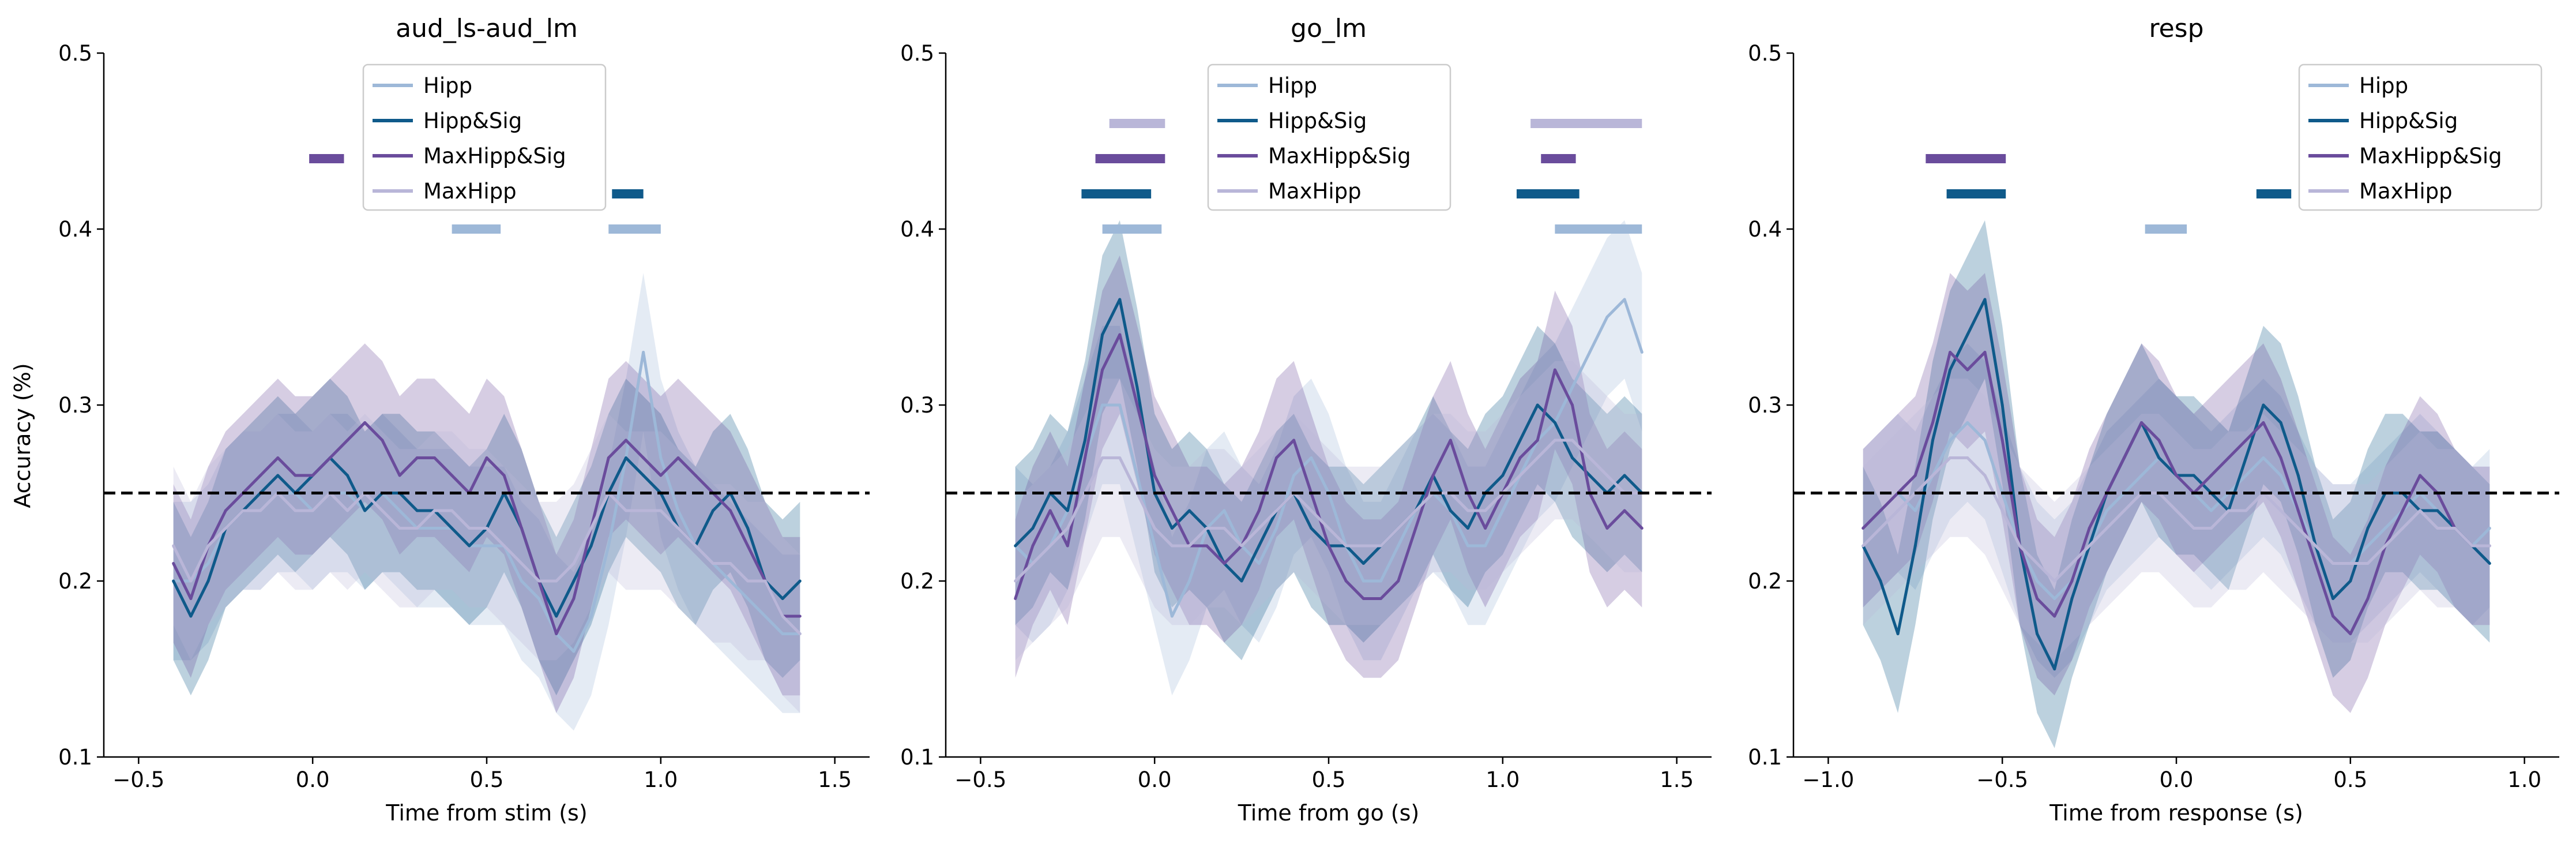 This screenshot has height=847, width=2576. I want to click on y-tick-label: 0.1, so click(1765, 757).